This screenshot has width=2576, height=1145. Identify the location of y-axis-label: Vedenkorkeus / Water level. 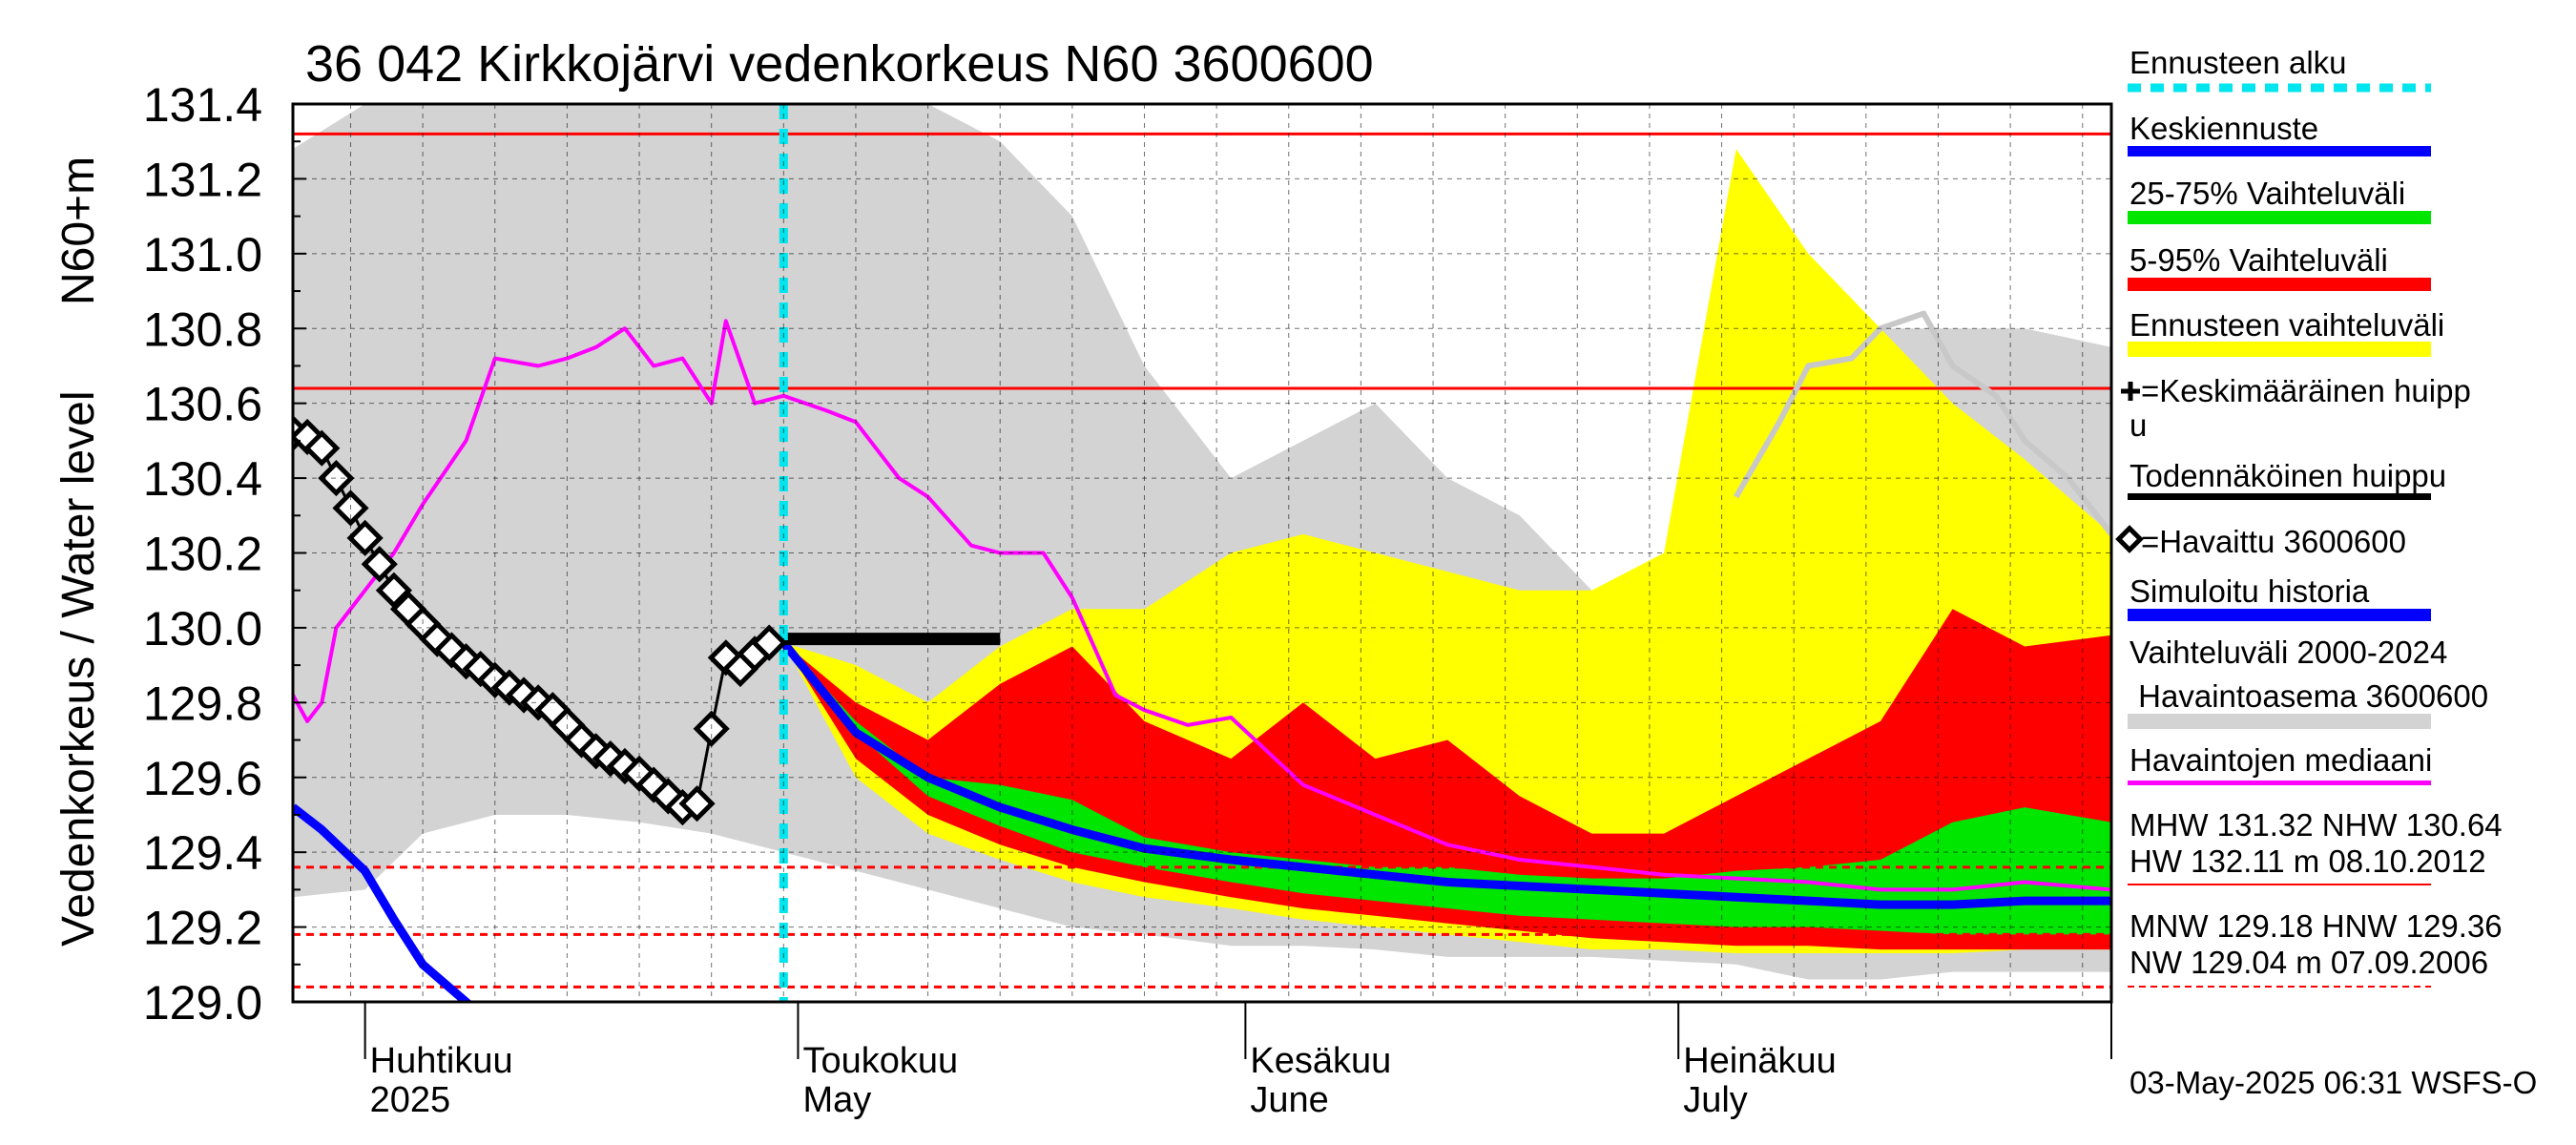
(78, 668).